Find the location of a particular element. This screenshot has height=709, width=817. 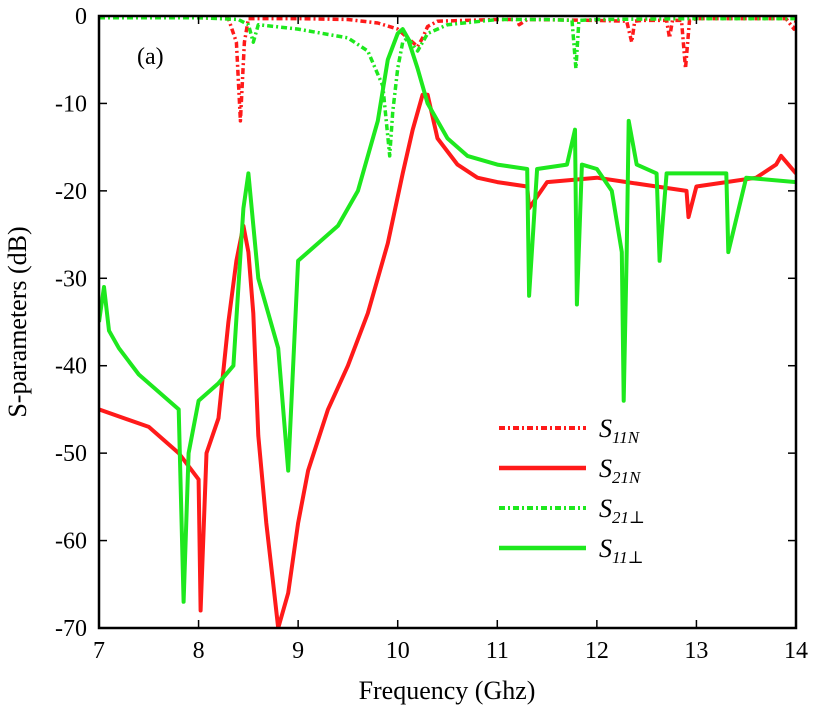

x-tick-label: 12 is located at coordinates (597, 651).